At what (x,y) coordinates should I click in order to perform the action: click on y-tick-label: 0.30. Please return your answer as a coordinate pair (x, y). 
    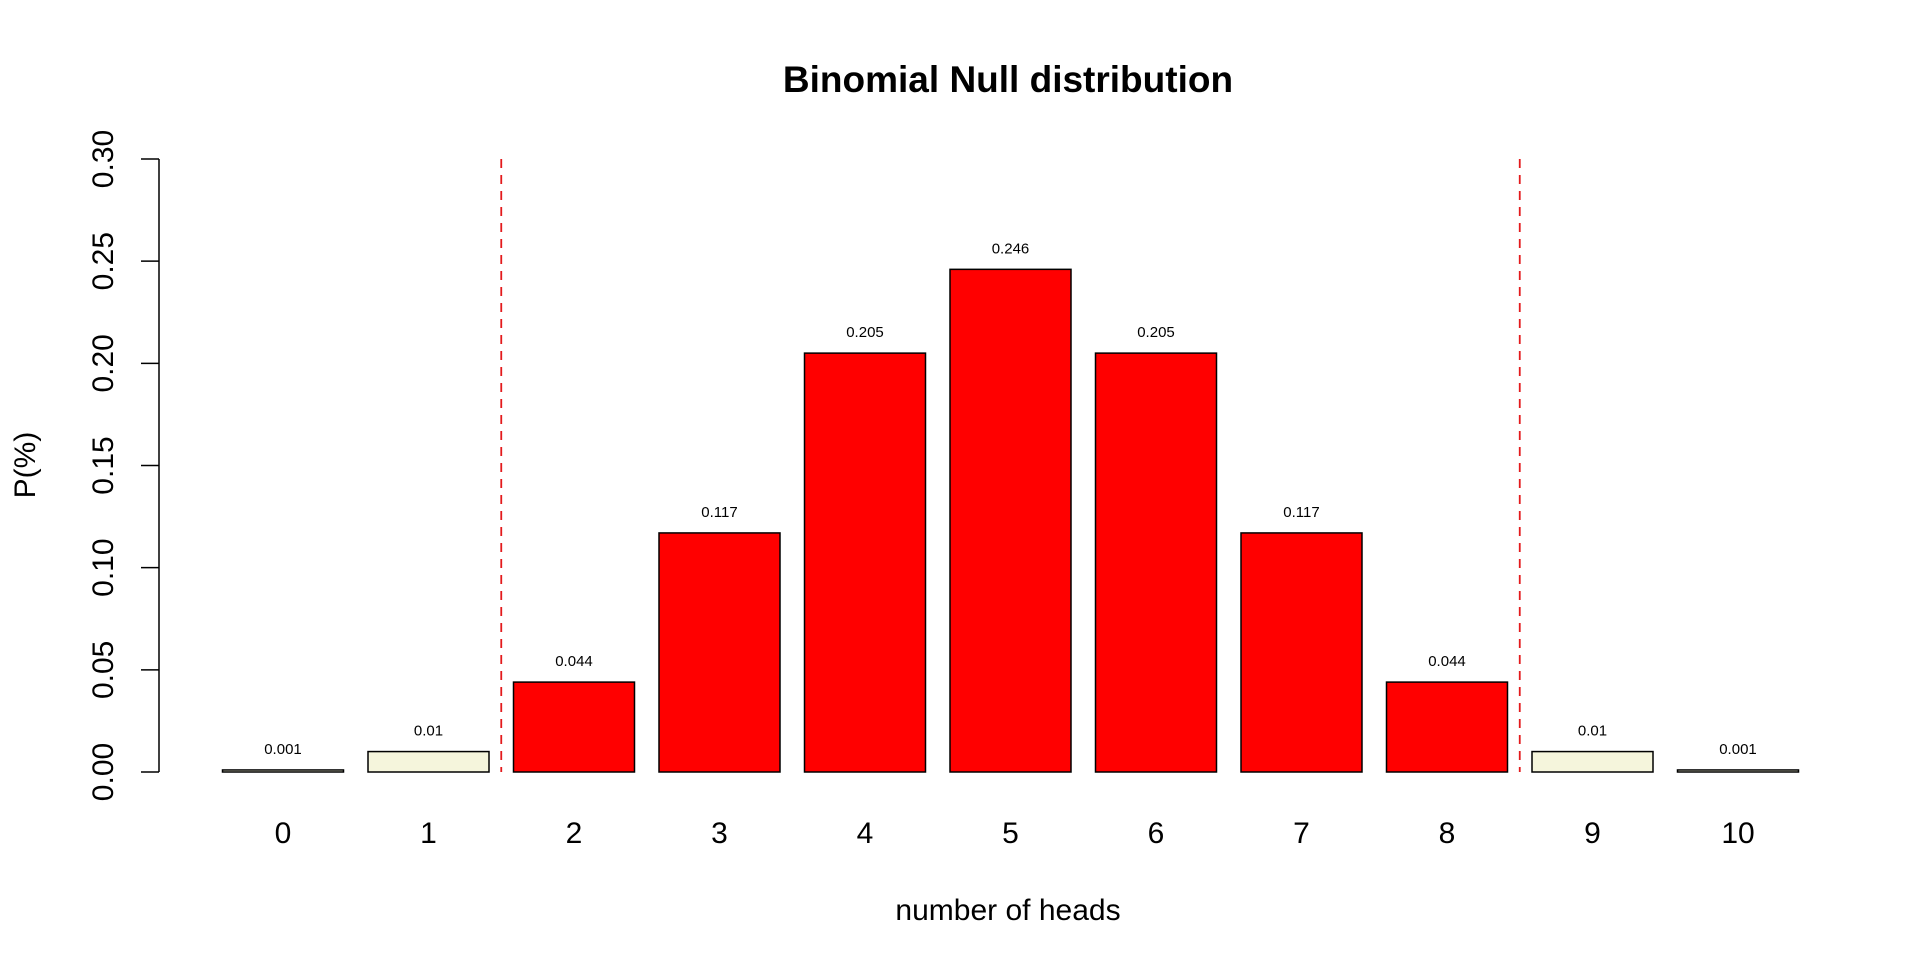
    Looking at the image, I should click on (103, 159).